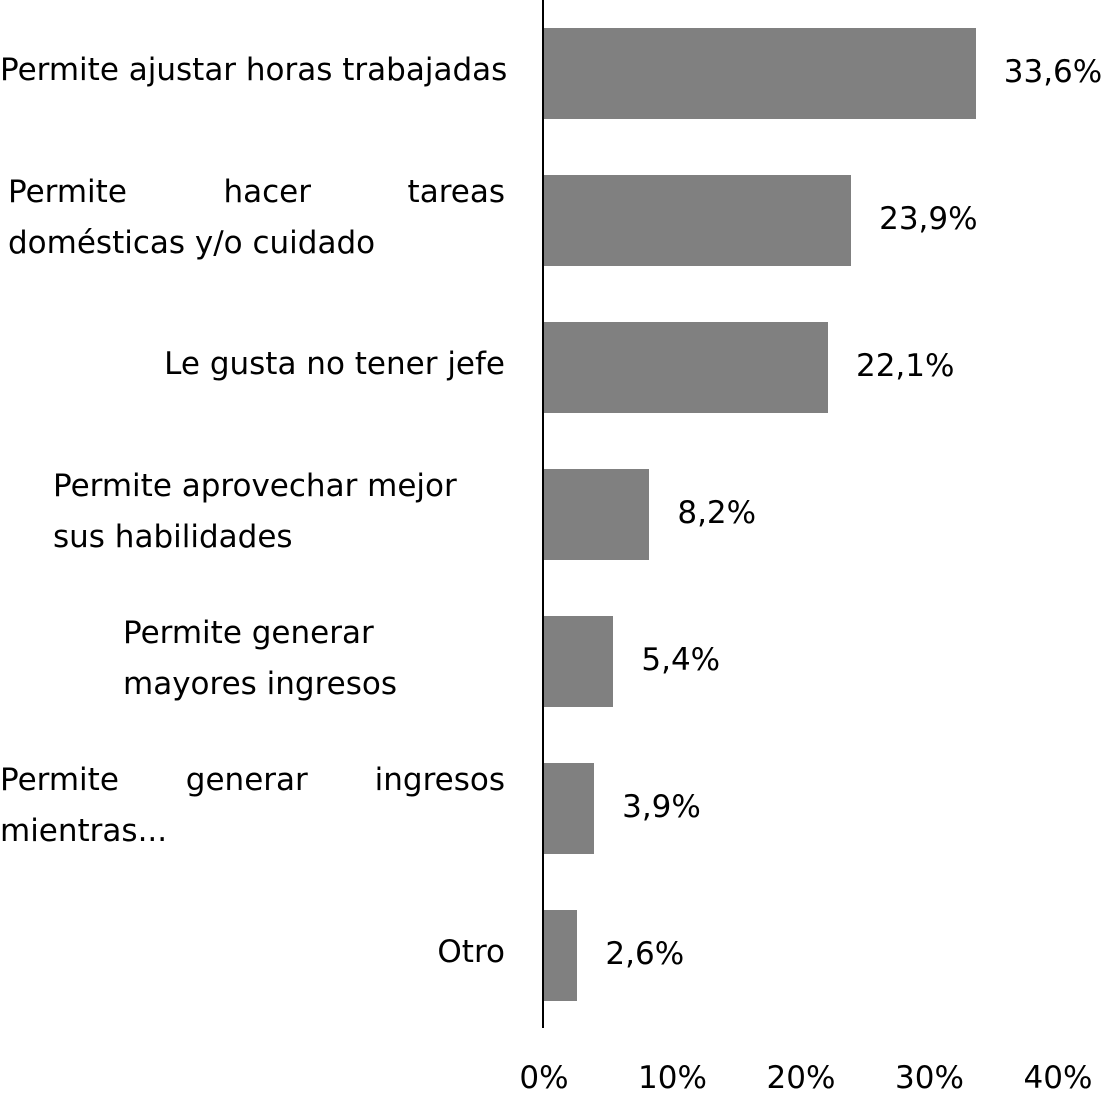 Image resolution: width=1114 pixels, height=1118 pixels. I want to click on x-tick-label: 20%, so click(801, 1078).